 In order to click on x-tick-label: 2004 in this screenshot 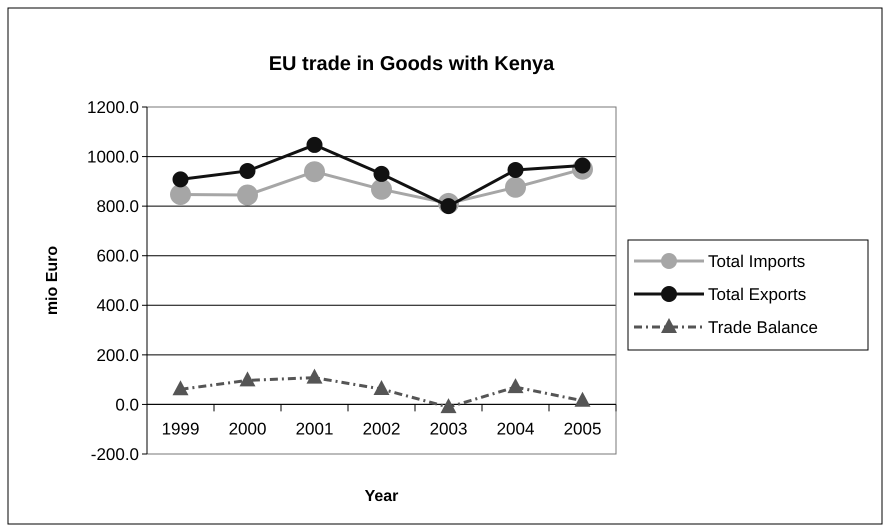, I will do `click(515, 428)`.